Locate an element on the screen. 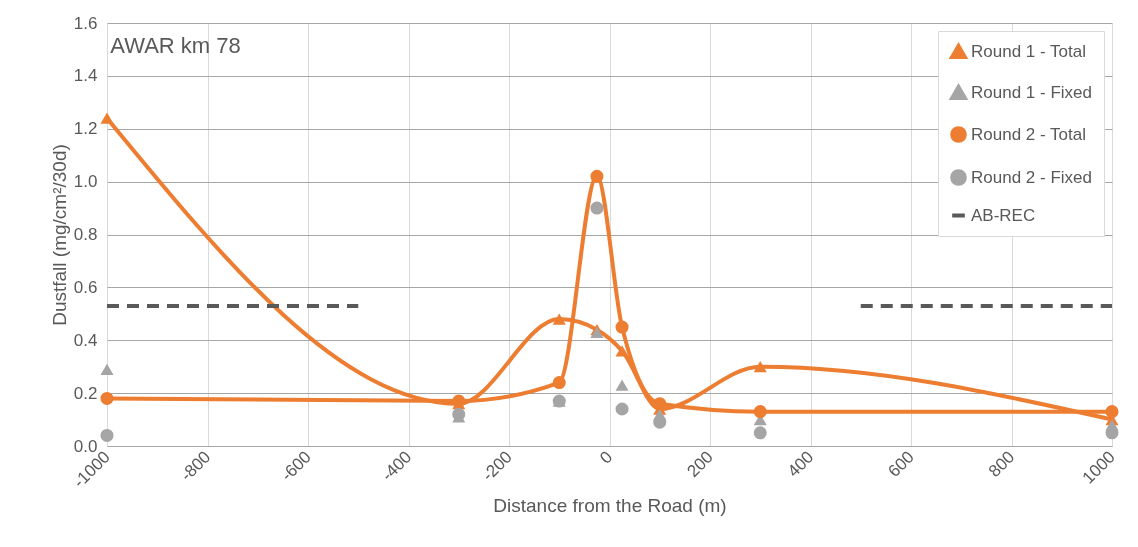  chart-title: AWAR km 78 is located at coordinates (175, 45).